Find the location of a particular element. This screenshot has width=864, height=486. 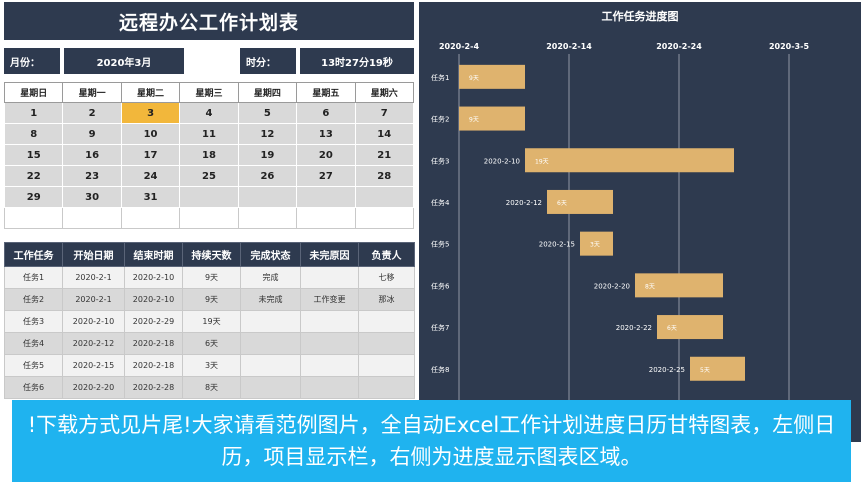

calendar-day-cell: 11 is located at coordinates (209, 134).